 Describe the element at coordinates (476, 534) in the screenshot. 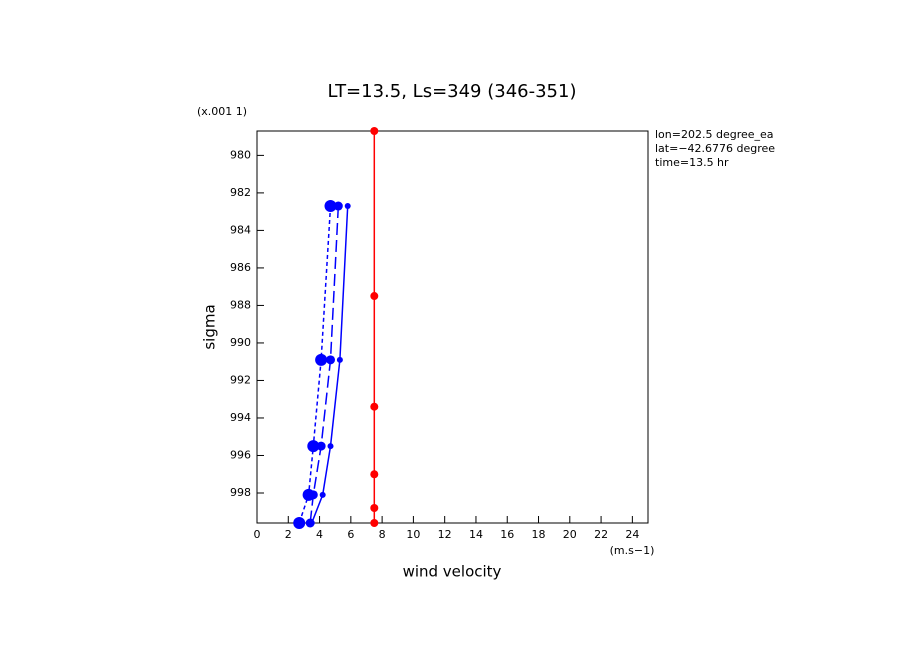

I see `x-tick-label: 14` at that location.